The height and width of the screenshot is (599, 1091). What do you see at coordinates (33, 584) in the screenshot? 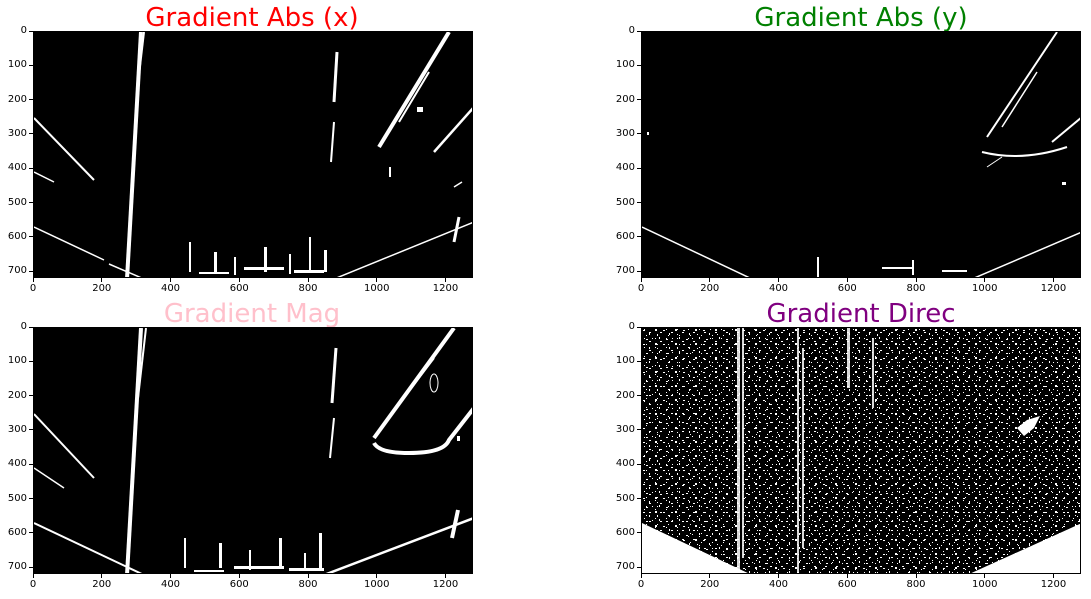
I see `x-tick-label: 0` at bounding box center [33, 584].